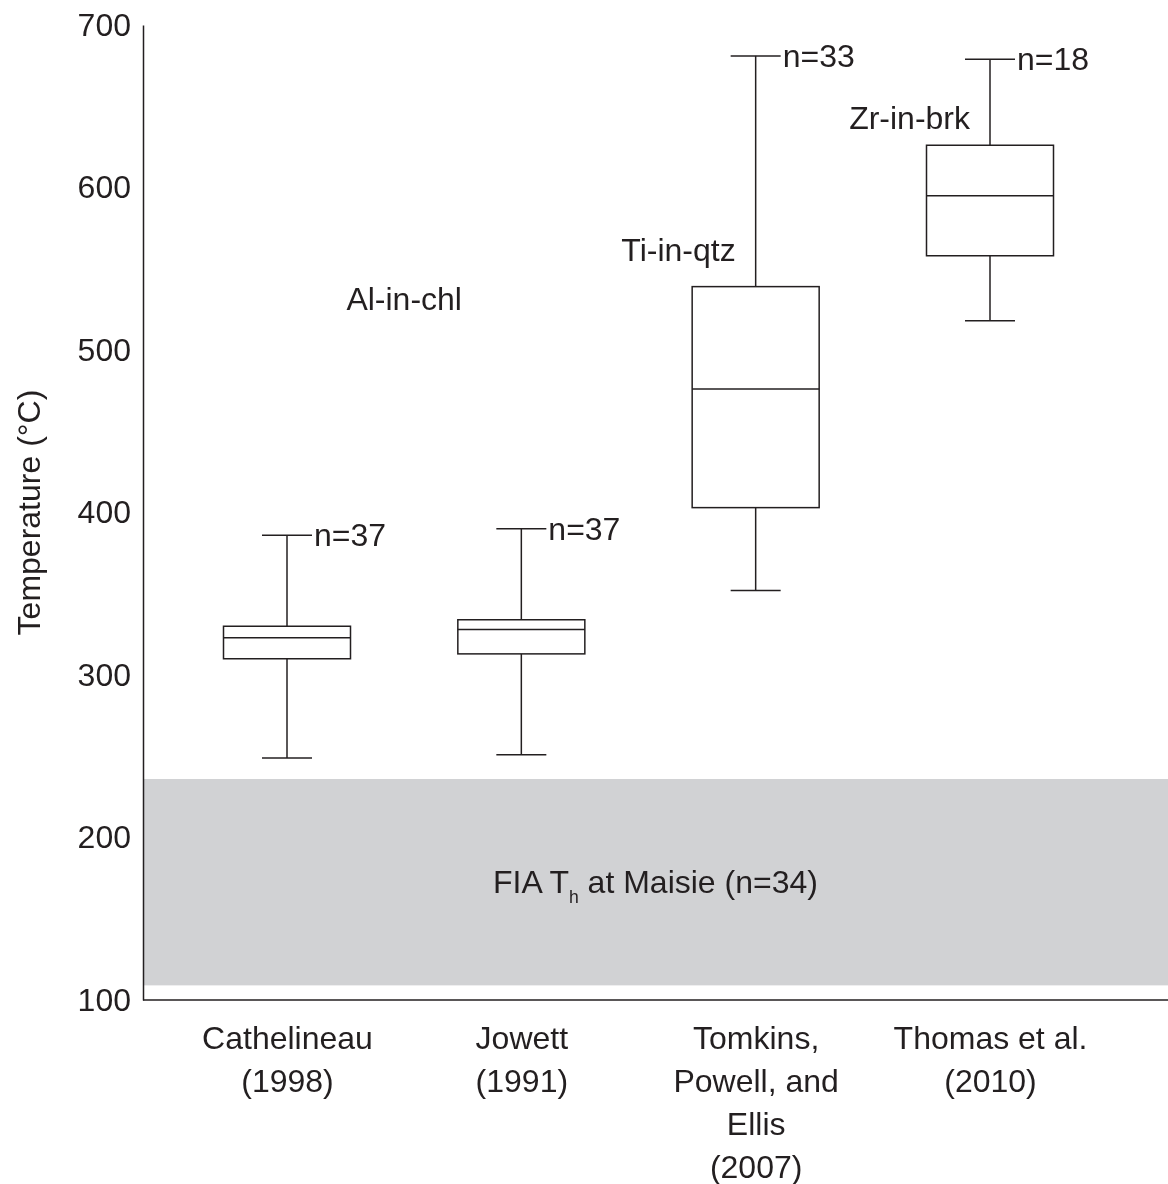 The height and width of the screenshot is (1184, 1168). What do you see at coordinates (104, 837) in the screenshot?
I see `y-tick-label: 200` at bounding box center [104, 837].